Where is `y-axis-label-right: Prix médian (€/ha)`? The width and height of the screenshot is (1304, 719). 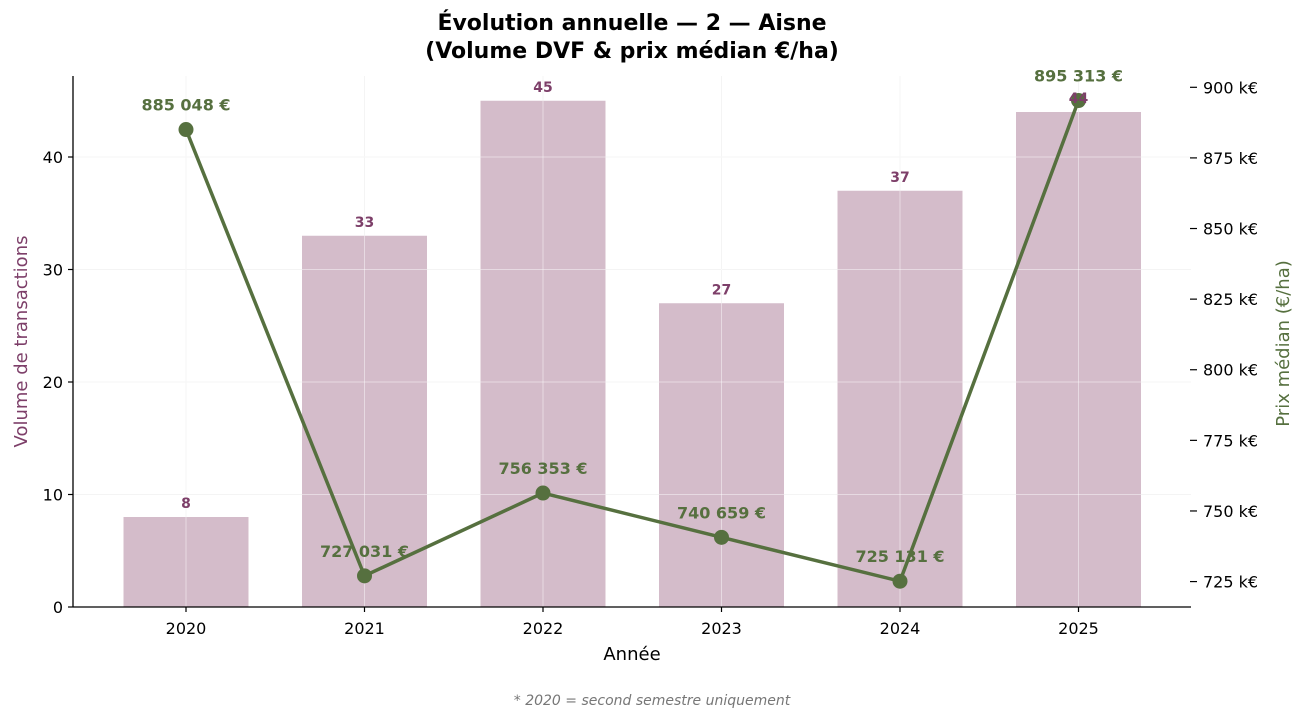
y-axis-label-right: Prix médian (€/ha) is located at coordinates (1283, 343).